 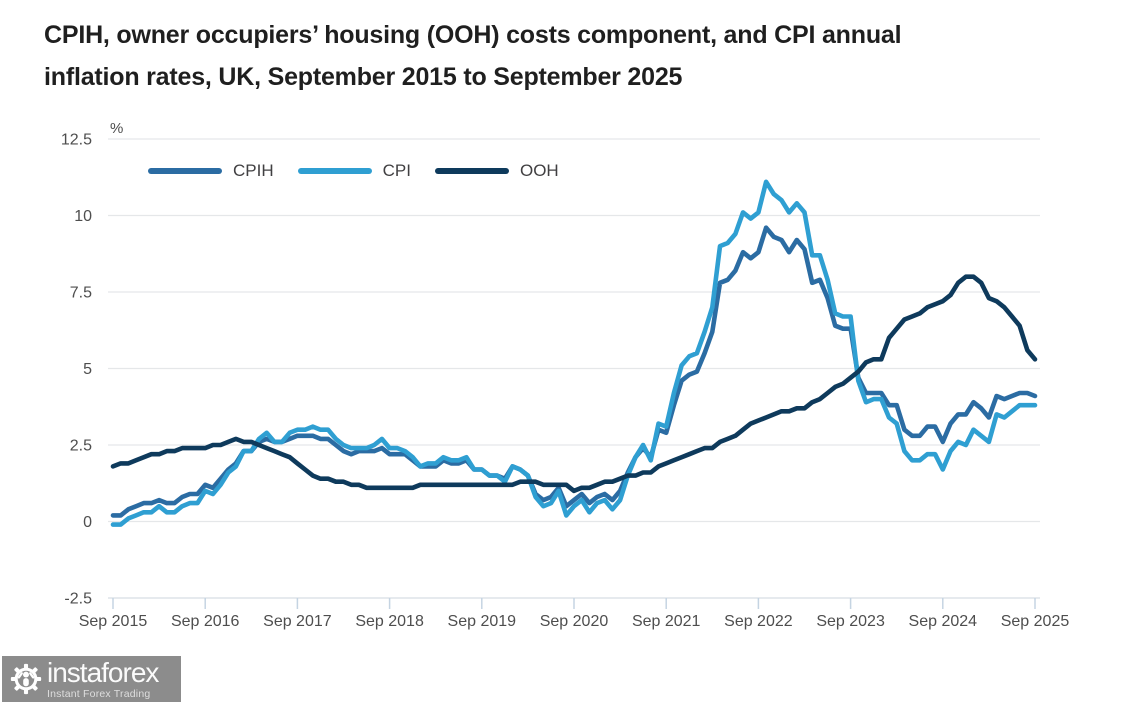 I want to click on y-tick-label: 10, so click(x=83, y=216).